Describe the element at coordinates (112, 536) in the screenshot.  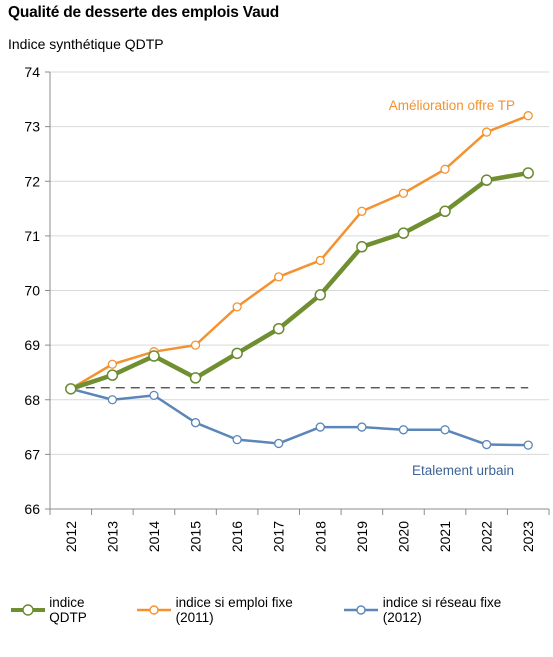
I see `x-tick-label: 2013` at that location.